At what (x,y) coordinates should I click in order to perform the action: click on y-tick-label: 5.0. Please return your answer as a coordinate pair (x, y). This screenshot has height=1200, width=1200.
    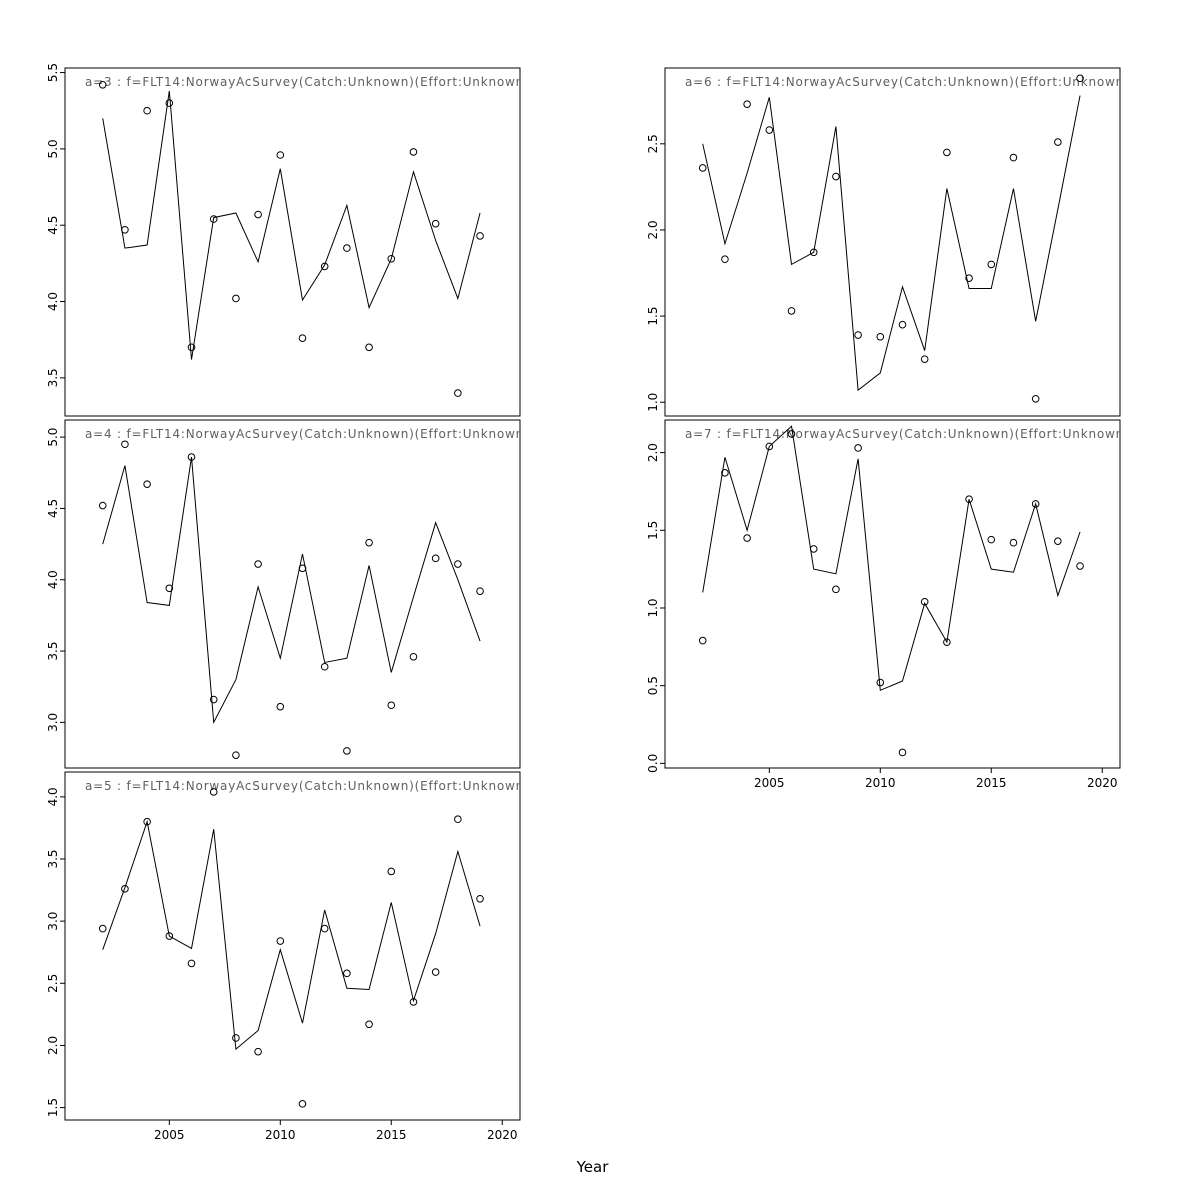
    Looking at the image, I should click on (53, 437).